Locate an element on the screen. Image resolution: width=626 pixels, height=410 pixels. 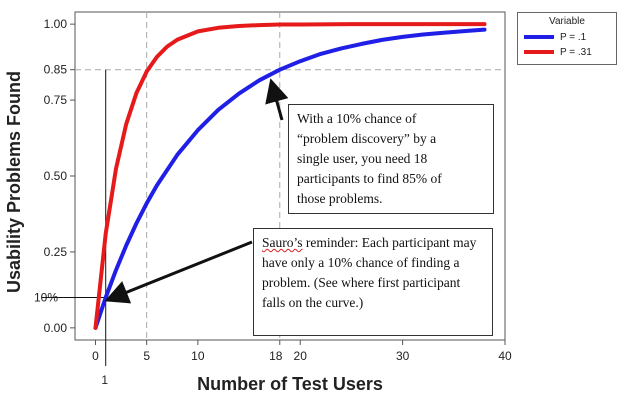
annotation-upper-line: single user, you need 18 is located at coordinates (362, 158).